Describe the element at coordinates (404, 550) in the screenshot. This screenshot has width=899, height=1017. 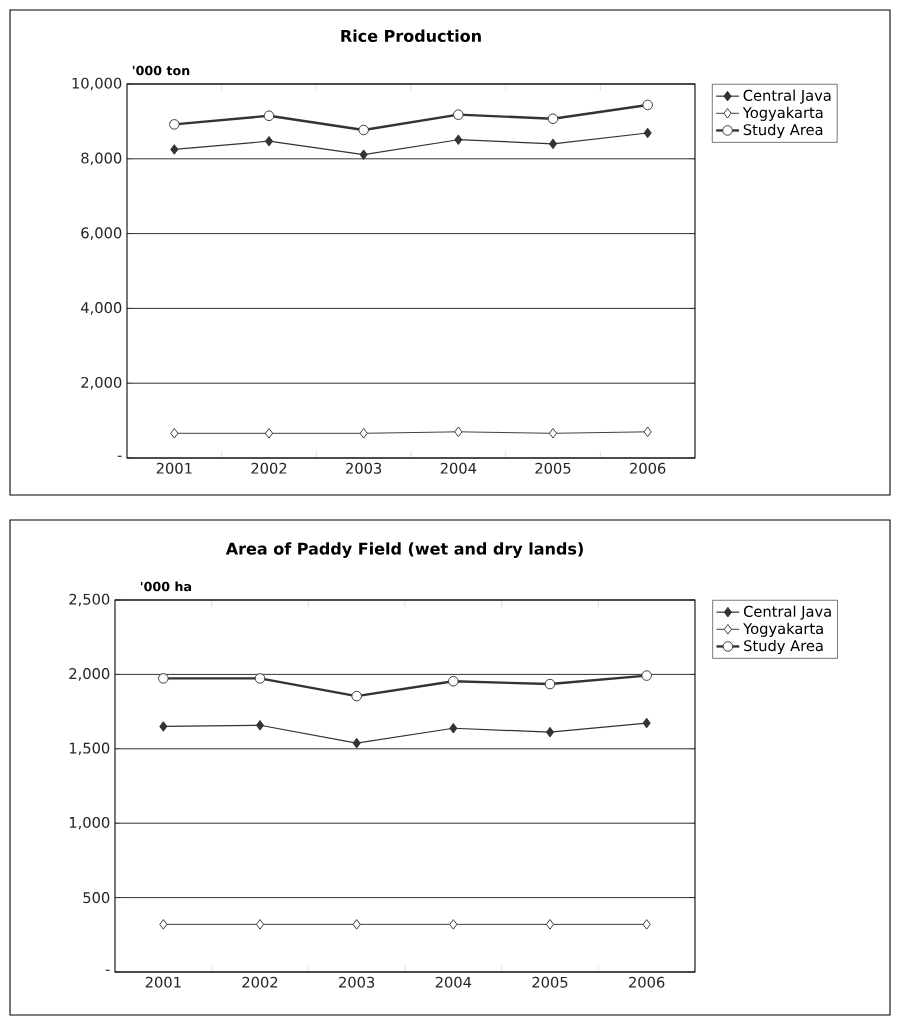
I see `chart-title: Area of Paddy Field (wet and dry lands)` at that location.